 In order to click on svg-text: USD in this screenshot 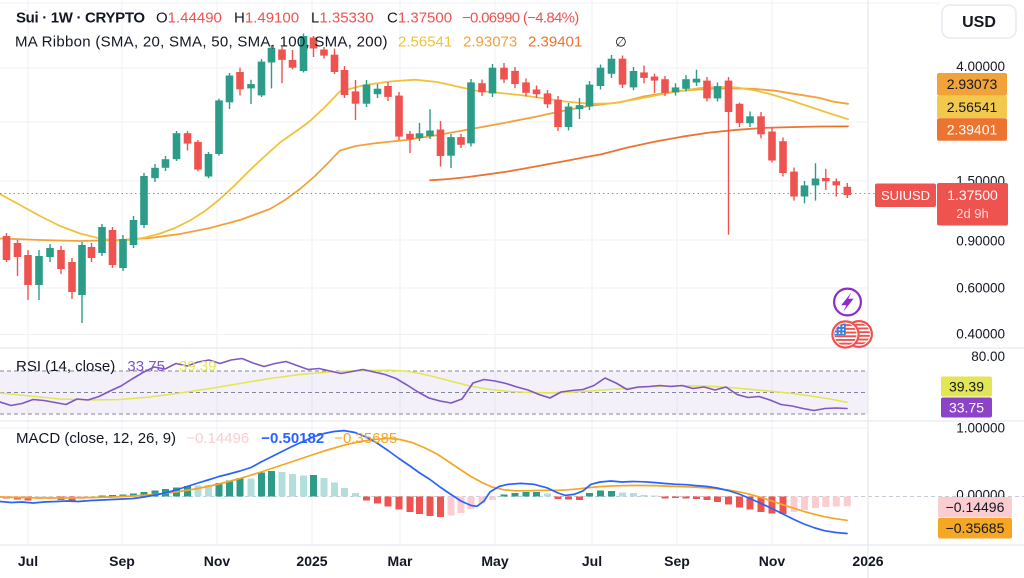, I will do `click(979, 22)`.